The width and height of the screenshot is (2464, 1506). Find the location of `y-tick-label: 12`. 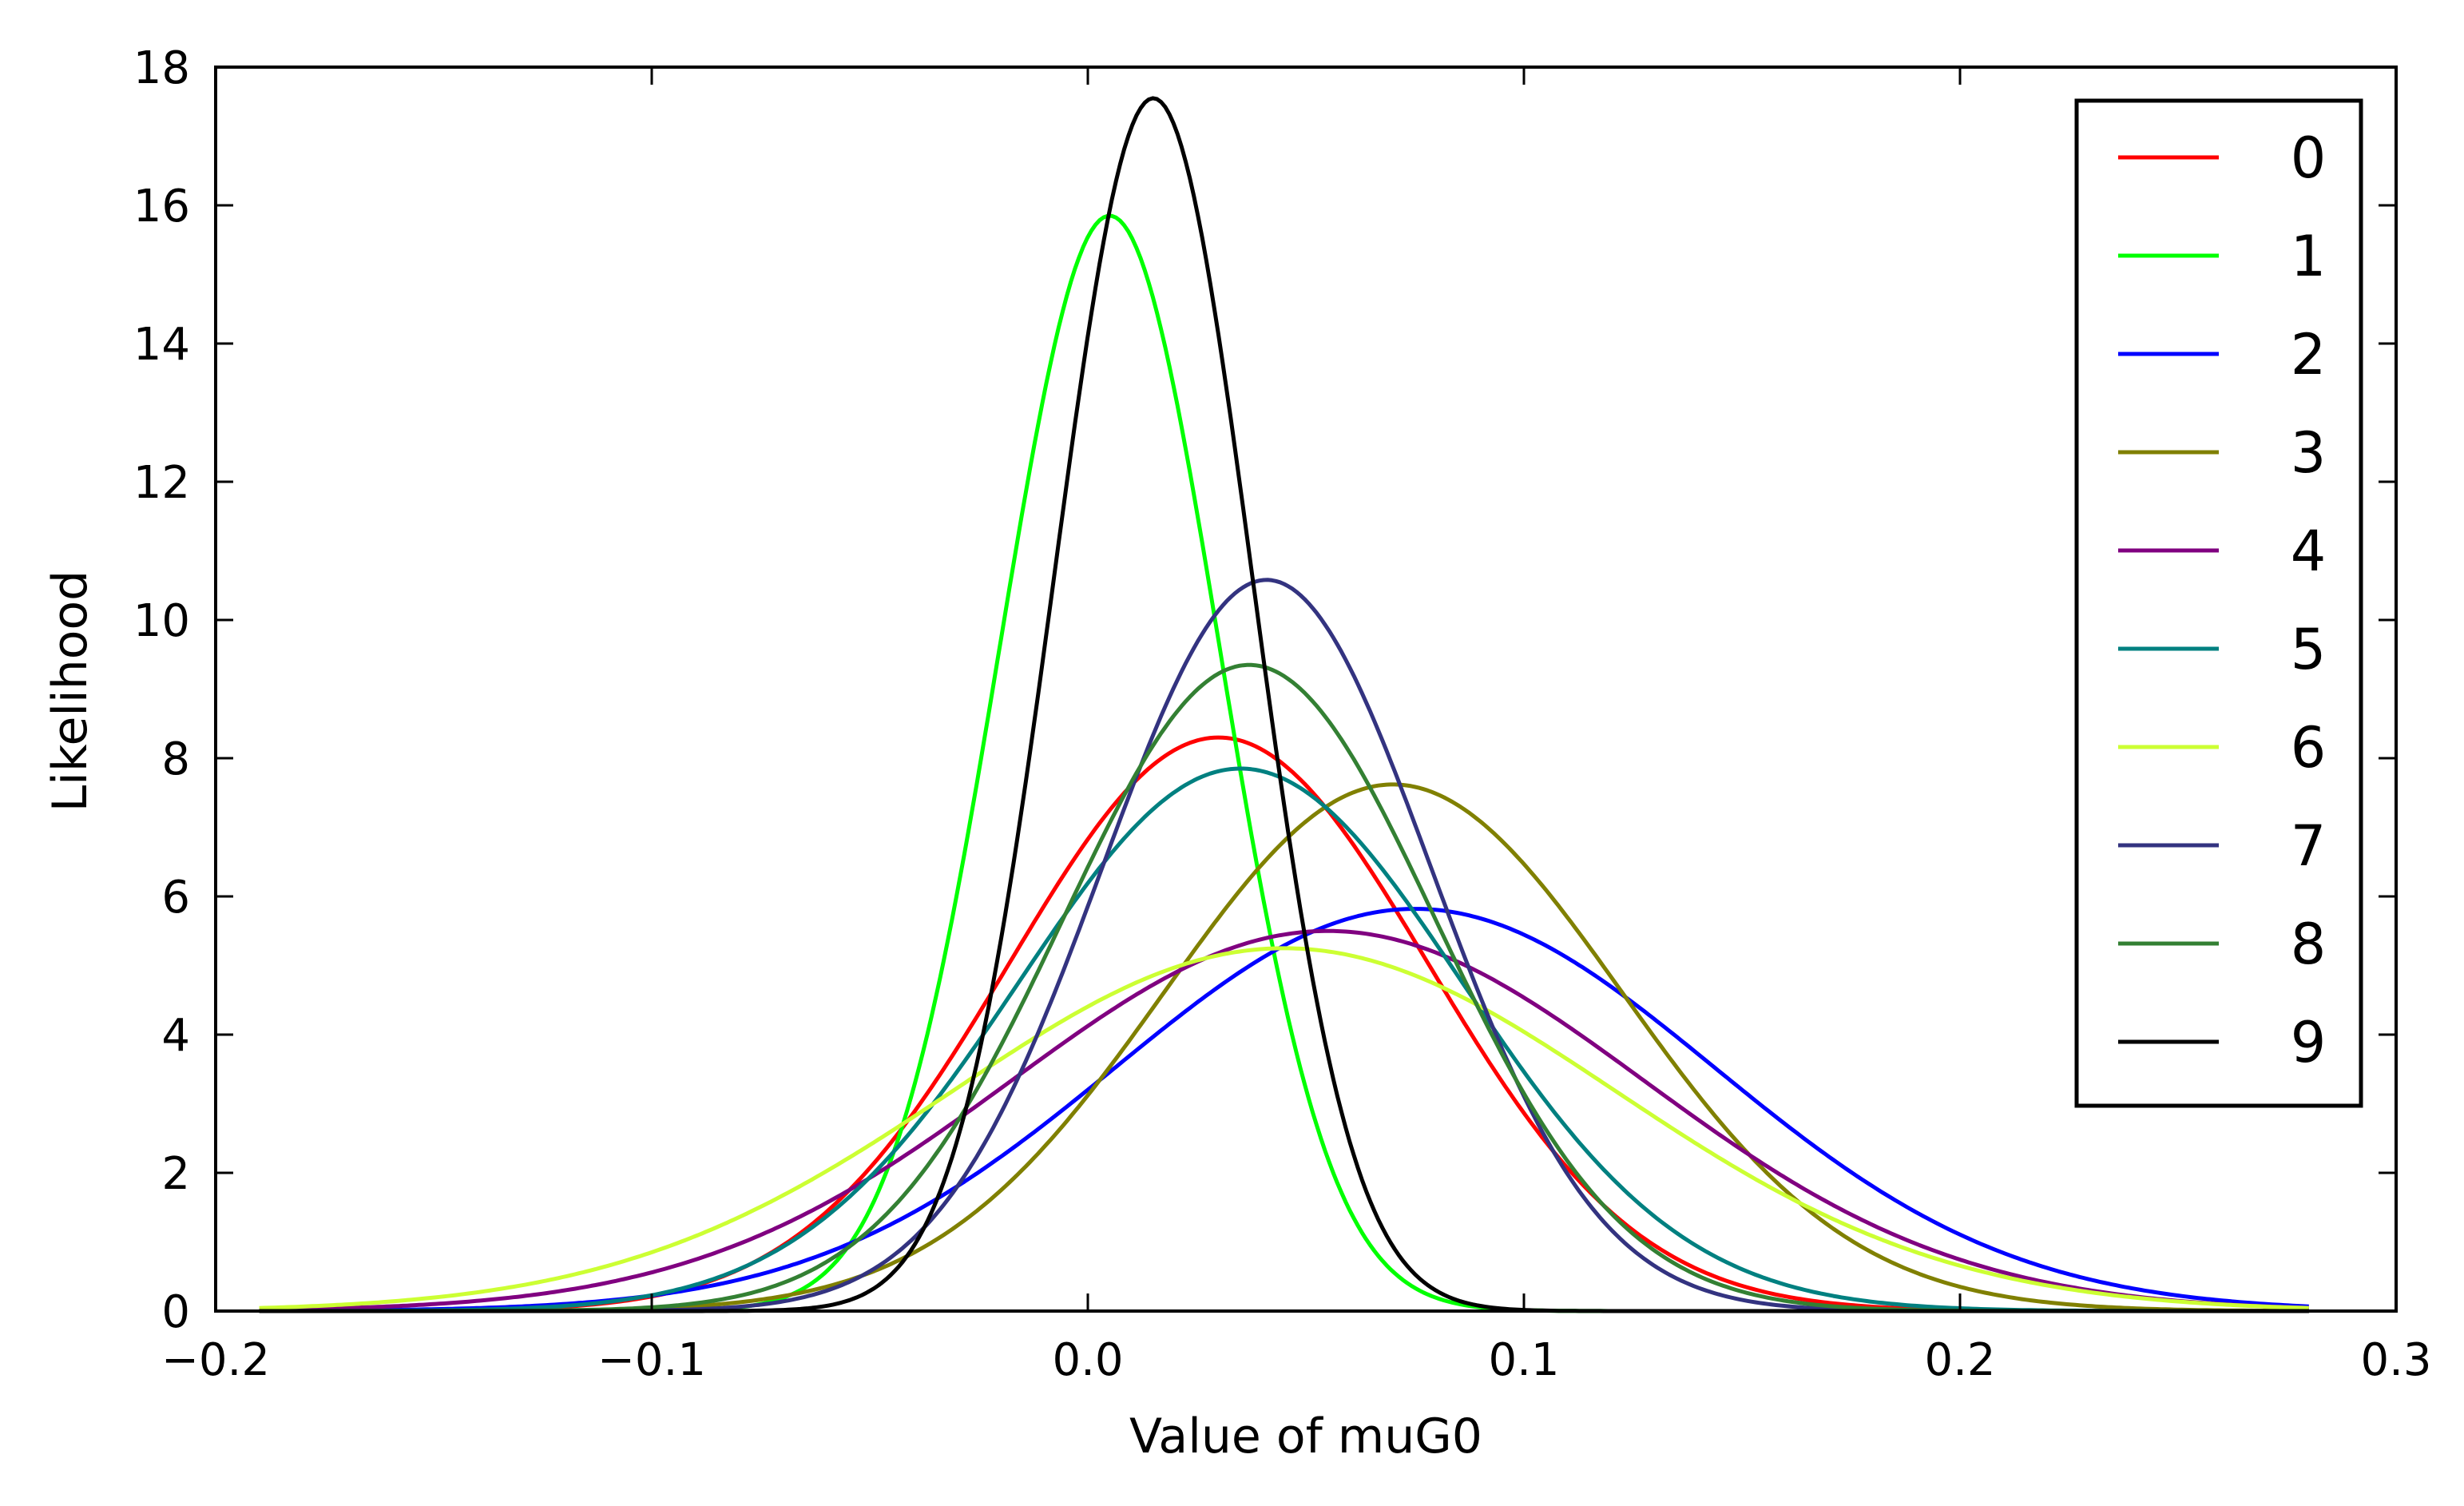

y-tick-label: 12 is located at coordinates (161, 483).